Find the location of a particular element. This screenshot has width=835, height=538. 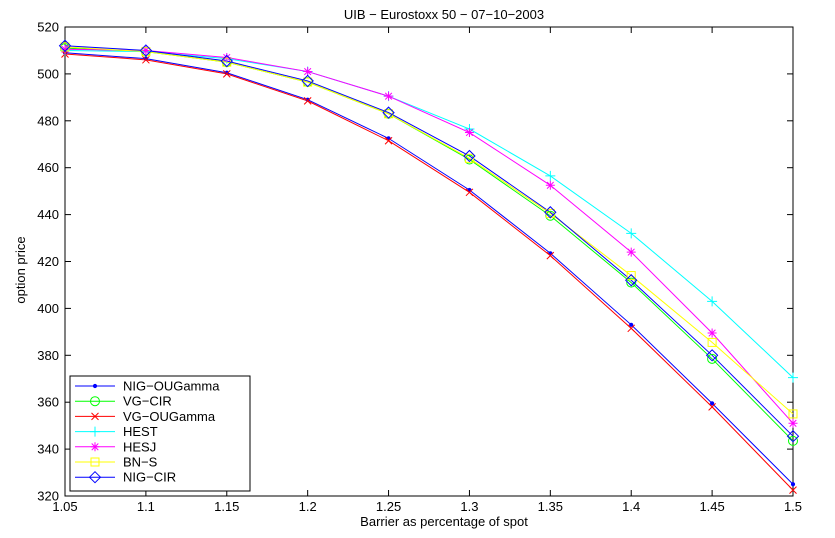

legend-box is located at coordinates (160, 433).